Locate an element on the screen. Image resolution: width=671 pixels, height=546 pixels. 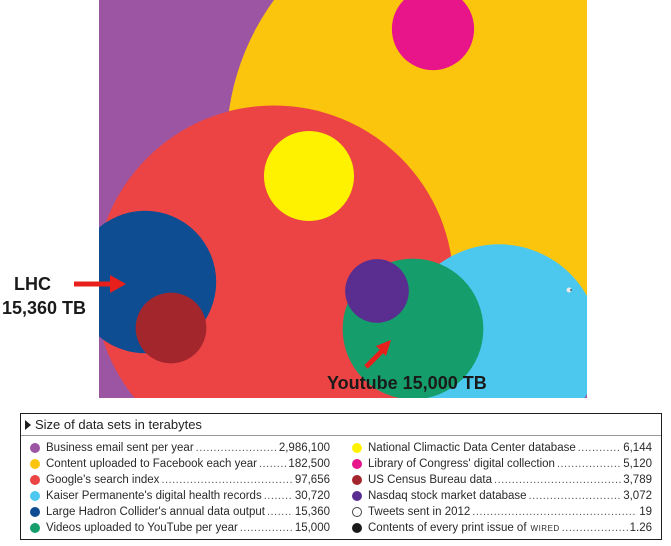
legend-label: Tweets sent in 2012 is located at coordinates (419, 512).